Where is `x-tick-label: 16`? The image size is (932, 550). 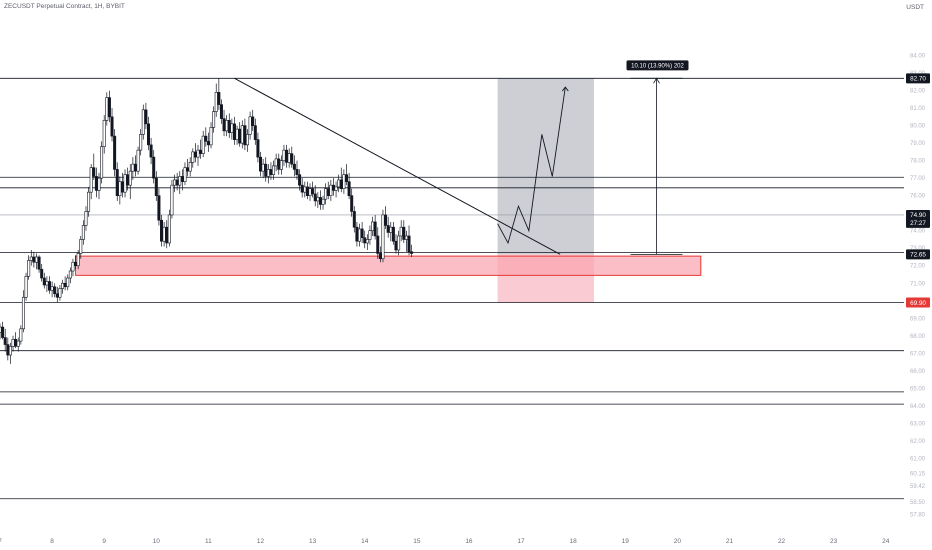 x-tick-label: 16 is located at coordinates (469, 541).